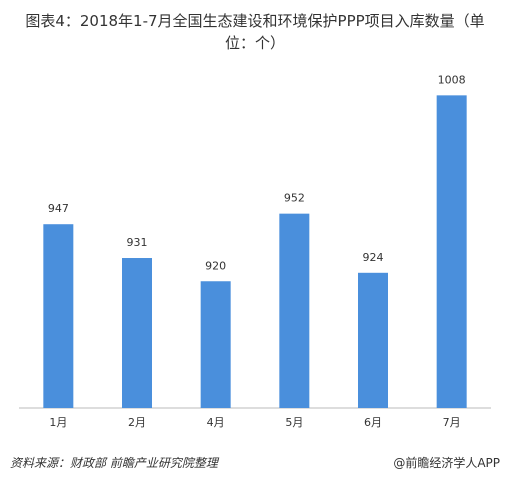  Describe the element at coordinates (137, 242) in the screenshot. I see `value-label: 931` at that location.